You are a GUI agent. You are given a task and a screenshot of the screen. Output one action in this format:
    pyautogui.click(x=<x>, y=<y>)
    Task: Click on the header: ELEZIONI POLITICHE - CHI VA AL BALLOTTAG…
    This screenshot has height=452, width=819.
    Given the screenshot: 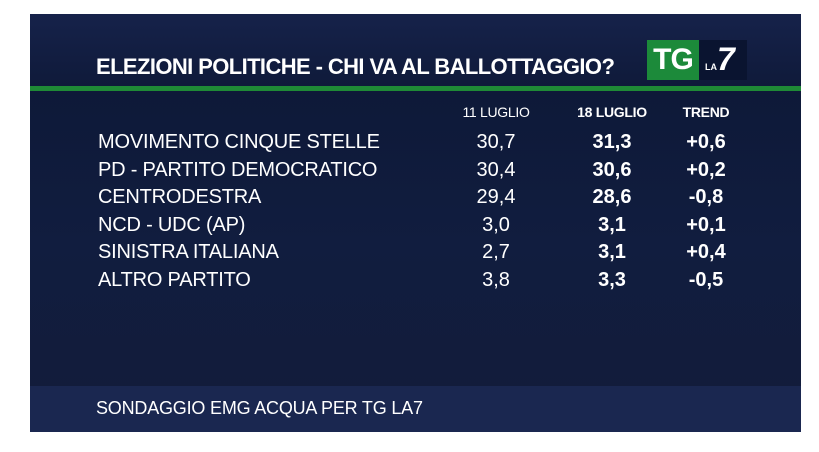 What is the action you would take?
    pyautogui.click(x=415, y=50)
    